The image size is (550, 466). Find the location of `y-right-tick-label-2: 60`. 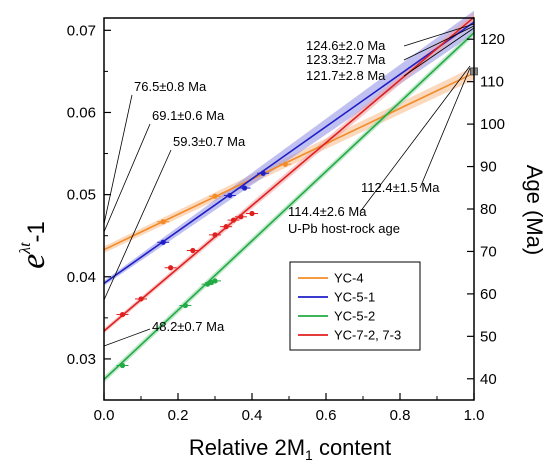

y-right-tick-label-2: 60 is located at coordinates (488, 294).